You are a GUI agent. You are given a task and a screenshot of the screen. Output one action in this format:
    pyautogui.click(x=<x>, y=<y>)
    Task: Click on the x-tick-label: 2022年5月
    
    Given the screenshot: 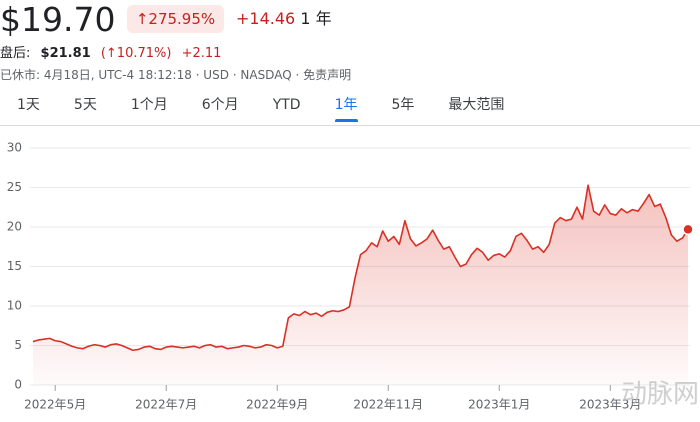 What is the action you would take?
    pyautogui.click(x=55, y=405)
    